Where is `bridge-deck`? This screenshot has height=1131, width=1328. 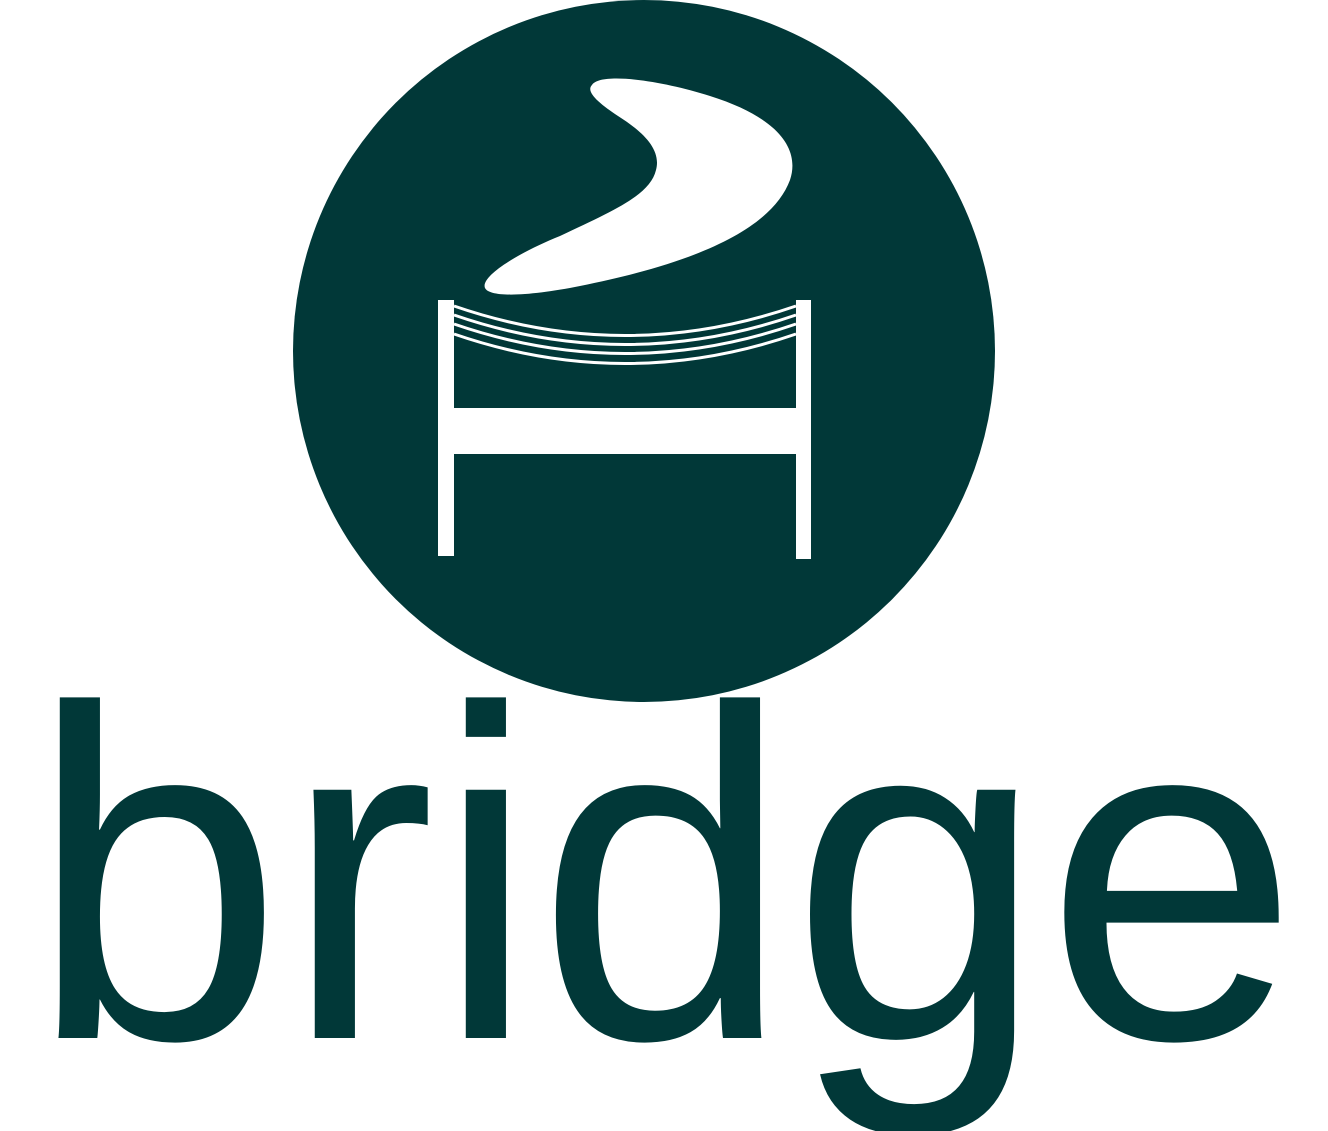 bridge-deck is located at coordinates (625, 431).